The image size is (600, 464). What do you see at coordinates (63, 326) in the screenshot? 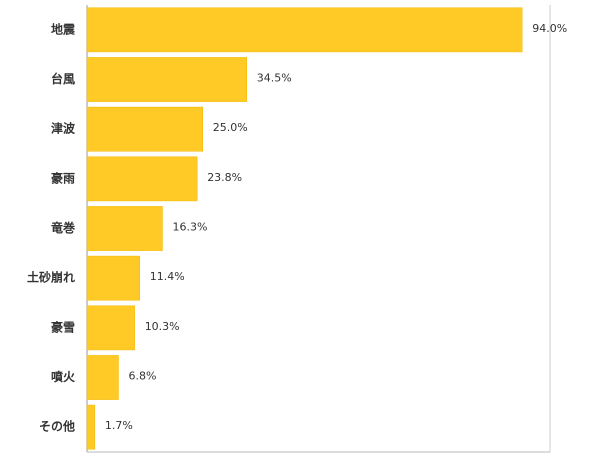
I see `category-label: 豪雪` at bounding box center [63, 326].